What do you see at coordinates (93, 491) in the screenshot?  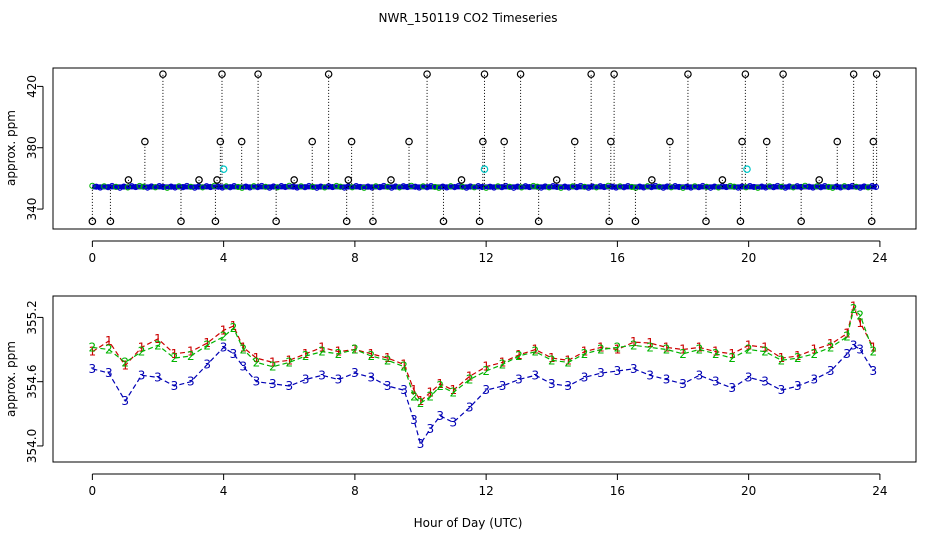 I see `bottom-x-tick-label: 0` at bounding box center [93, 491].